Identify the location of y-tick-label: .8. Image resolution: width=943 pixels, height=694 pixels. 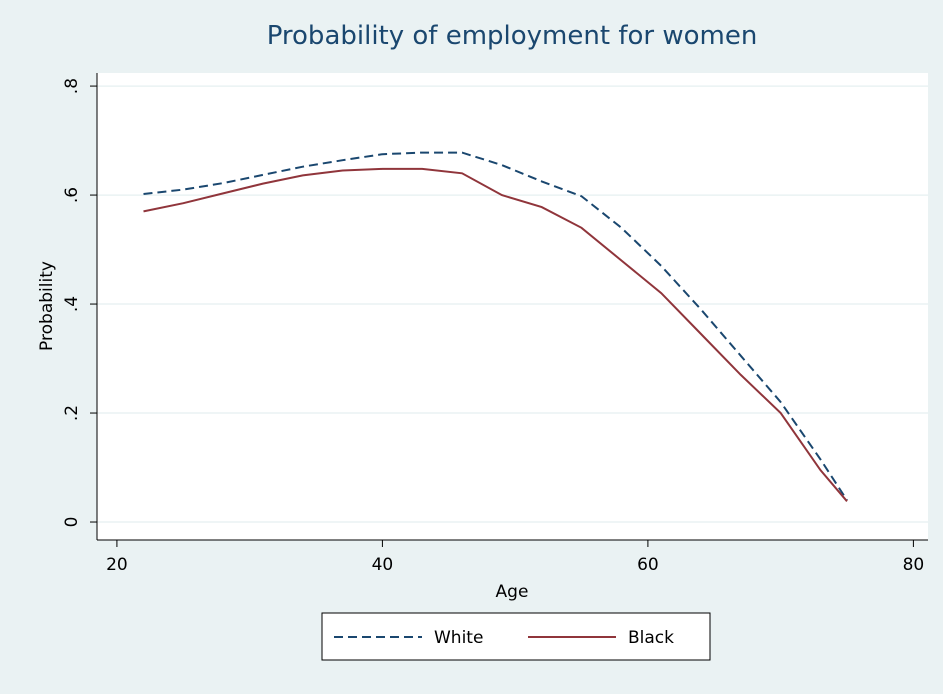
(72, 86).